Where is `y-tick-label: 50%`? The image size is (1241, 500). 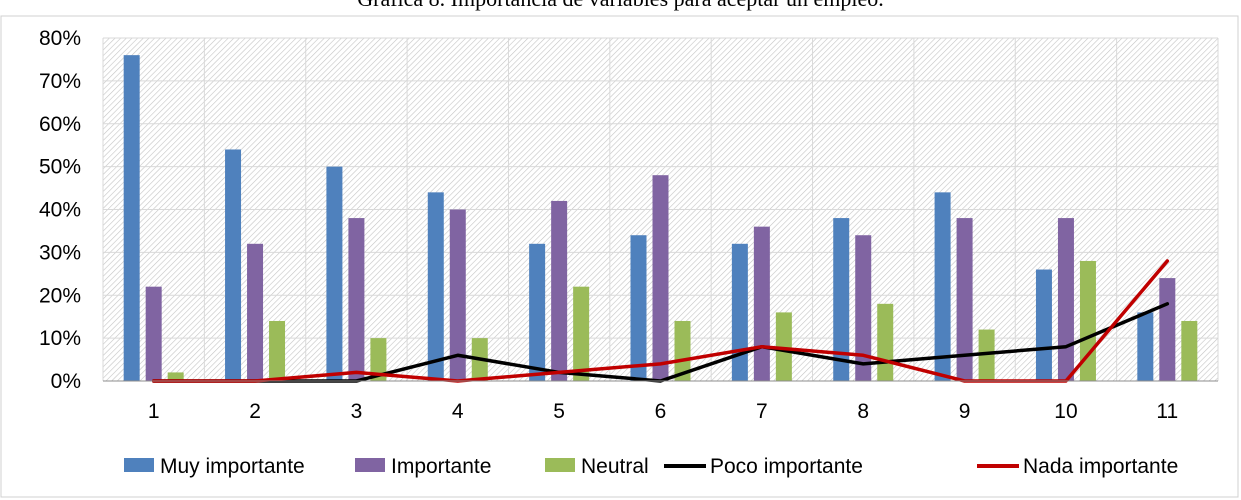 y-tick-label: 50% is located at coordinates (60, 167).